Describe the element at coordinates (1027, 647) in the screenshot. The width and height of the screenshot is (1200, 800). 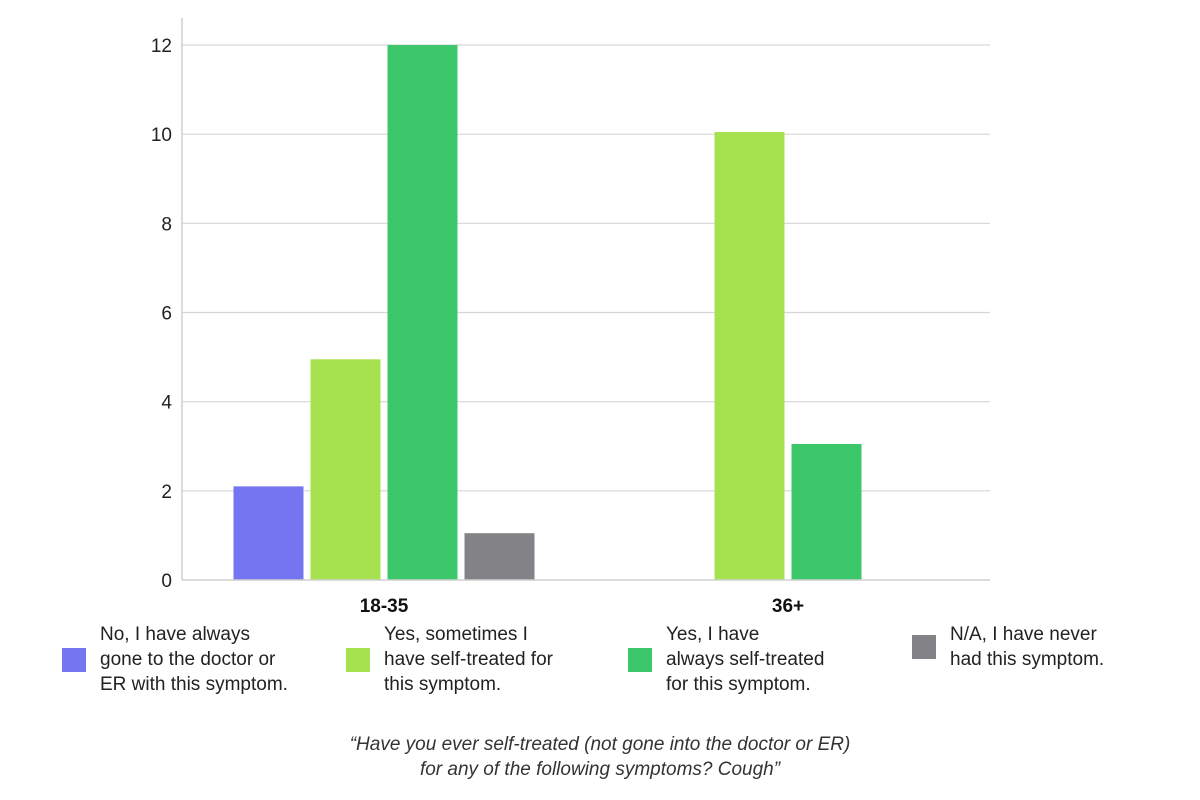
I see `legend-label-never-had: N/A, I have never had this symptom.` at that location.